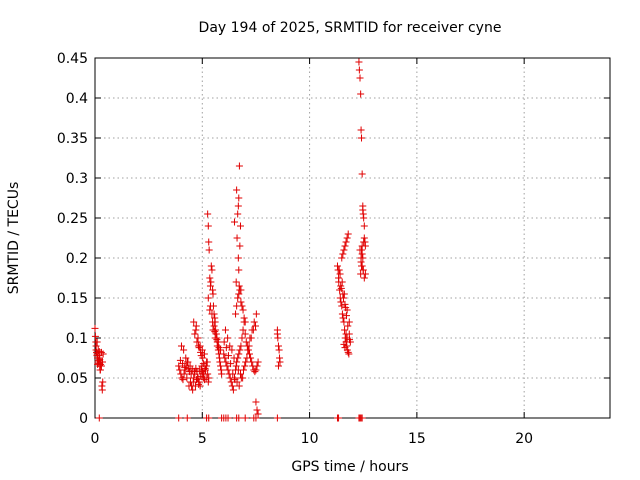 This screenshot has height=480, width=640. Describe the element at coordinates (524, 439) in the screenshot. I see `x-tick-label: 20` at that location.